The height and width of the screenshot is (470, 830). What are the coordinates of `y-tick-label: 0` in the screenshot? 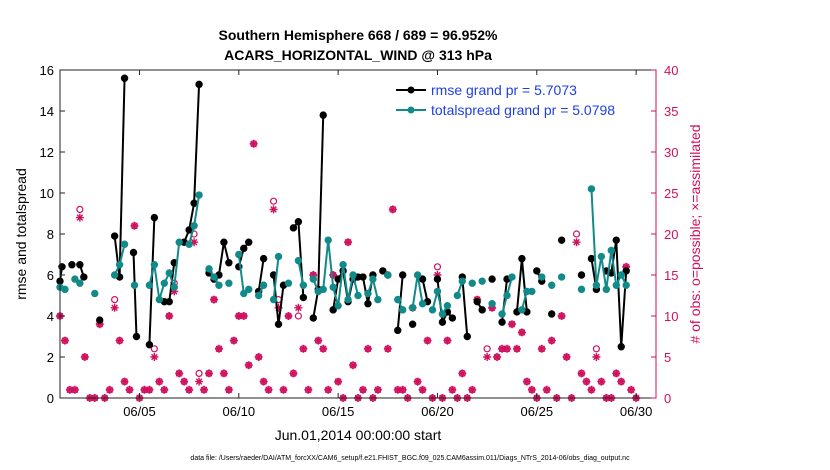 It's located at (50, 398).